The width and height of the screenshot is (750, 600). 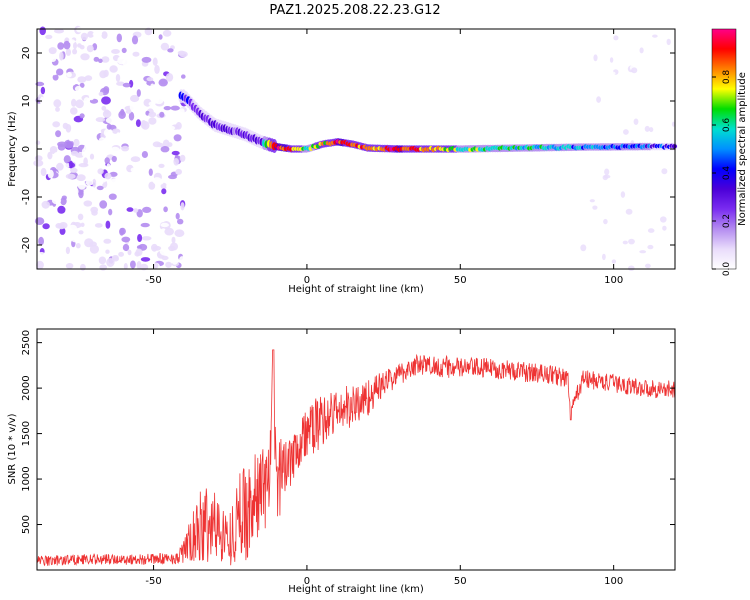 What do you see at coordinates (613, 280) in the screenshot?
I see `spectrogram-x-tick-label: 100` at bounding box center [613, 280].